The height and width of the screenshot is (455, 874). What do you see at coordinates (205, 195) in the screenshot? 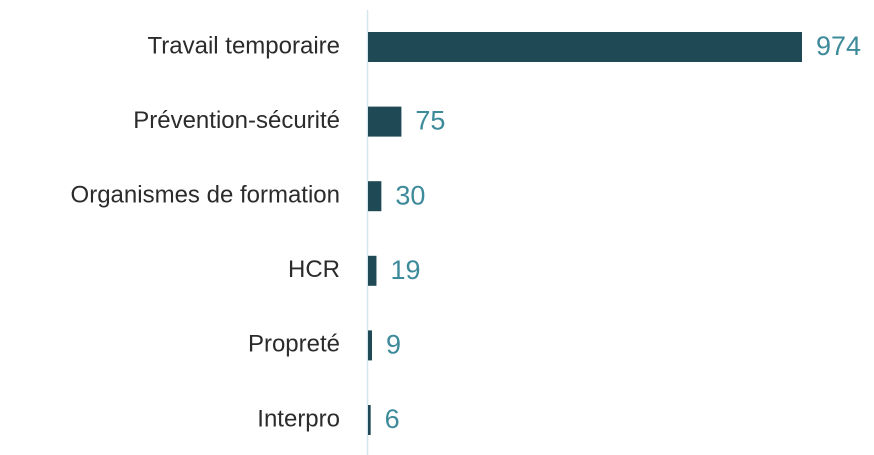
I see `category-label: Organismes de formation` at bounding box center [205, 195].